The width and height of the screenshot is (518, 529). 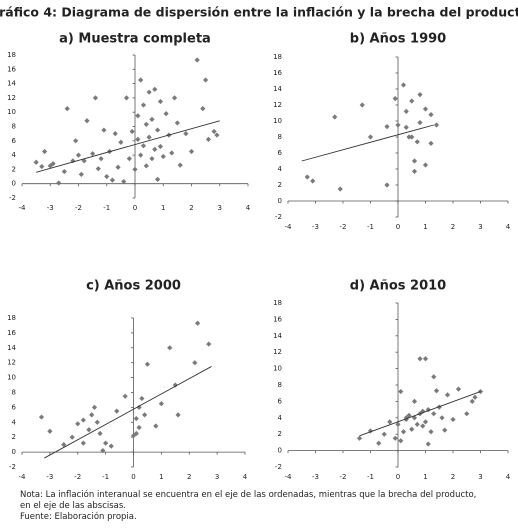 I want to click on x-tick-label: 4, so click(x=248, y=208).